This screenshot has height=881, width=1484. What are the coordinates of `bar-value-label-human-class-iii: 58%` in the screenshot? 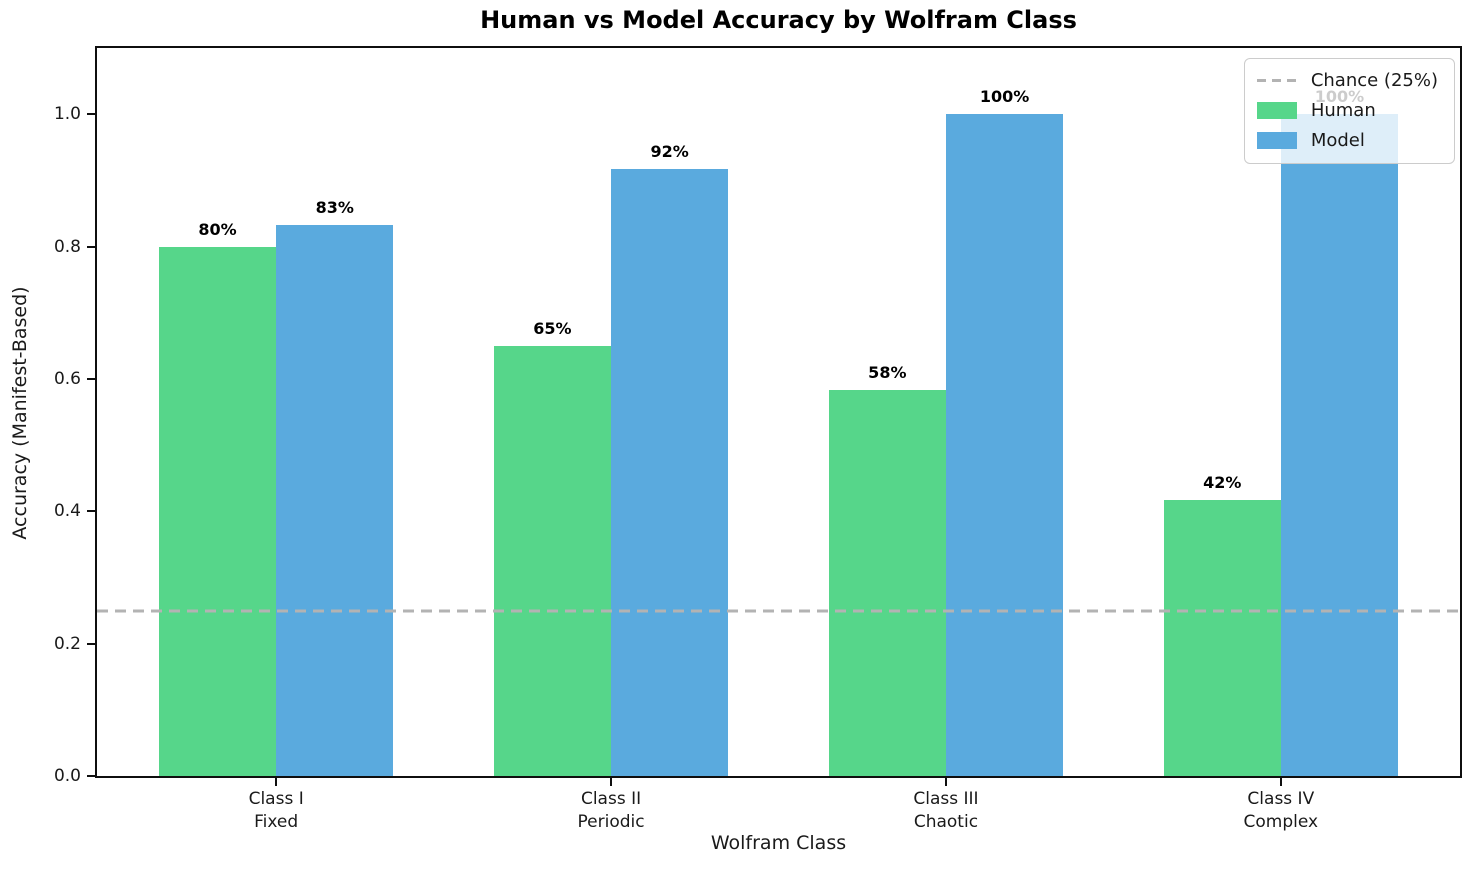 It's located at (887, 373).